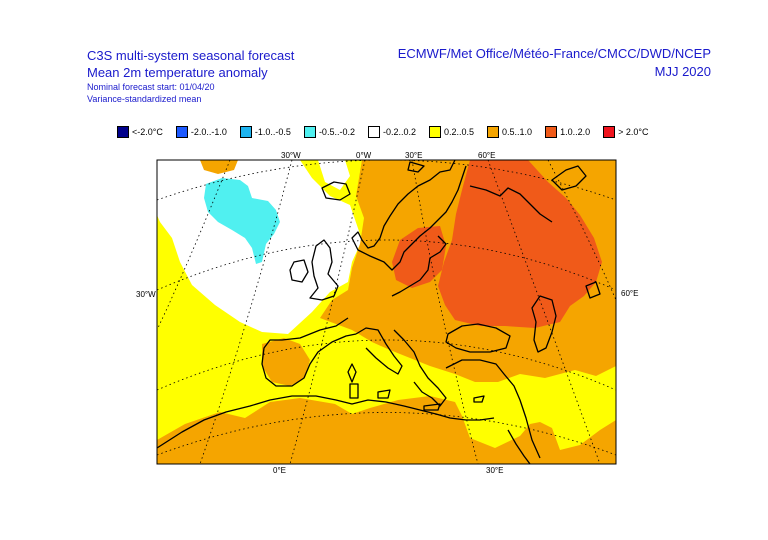 Image resolution: width=768 pixels, height=540 pixels. I want to click on coast-sicily, so click(384, 394).